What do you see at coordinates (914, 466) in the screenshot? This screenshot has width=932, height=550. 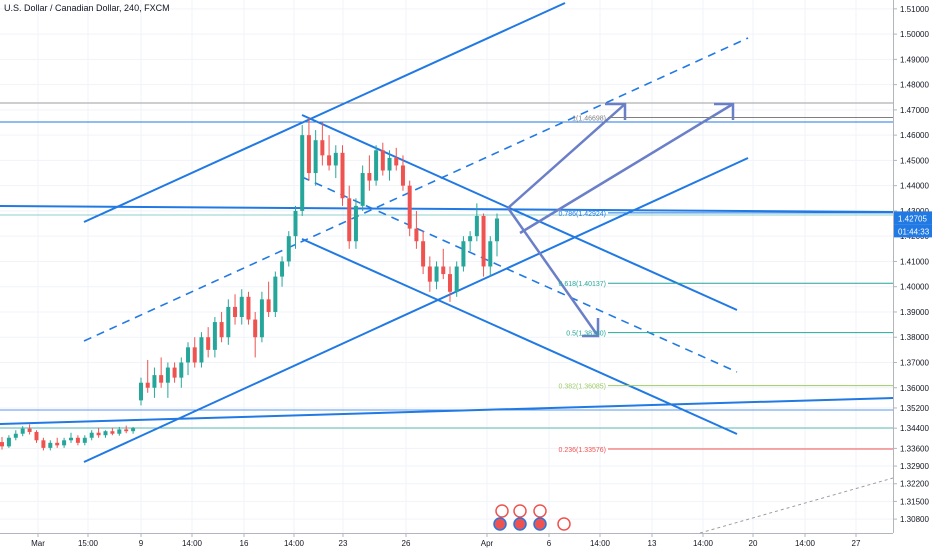 I see `price-tick-label: 1.32900` at bounding box center [914, 466].